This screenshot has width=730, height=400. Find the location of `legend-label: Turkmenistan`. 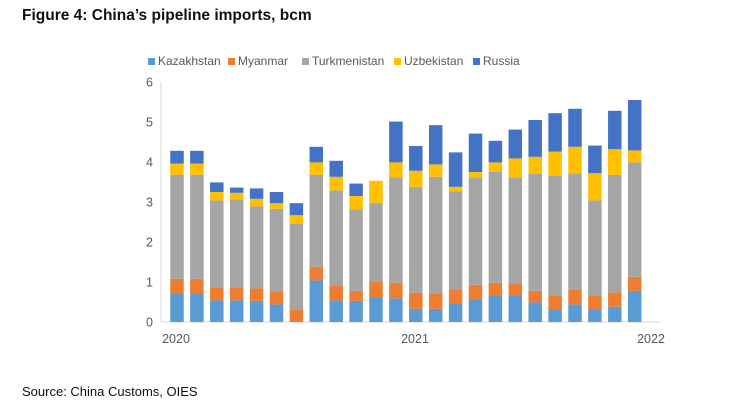

legend-label: Turkmenistan is located at coordinates (348, 61).